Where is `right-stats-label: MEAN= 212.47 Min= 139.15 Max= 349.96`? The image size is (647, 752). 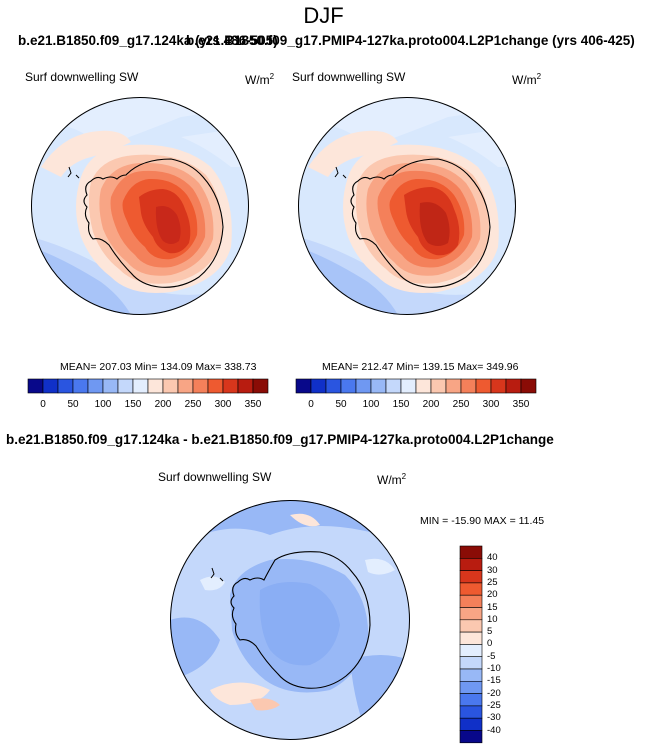
right-stats-label: MEAN= 212.47 Min= 139.15 Max= 349.96 is located at coordinates (420, 367).